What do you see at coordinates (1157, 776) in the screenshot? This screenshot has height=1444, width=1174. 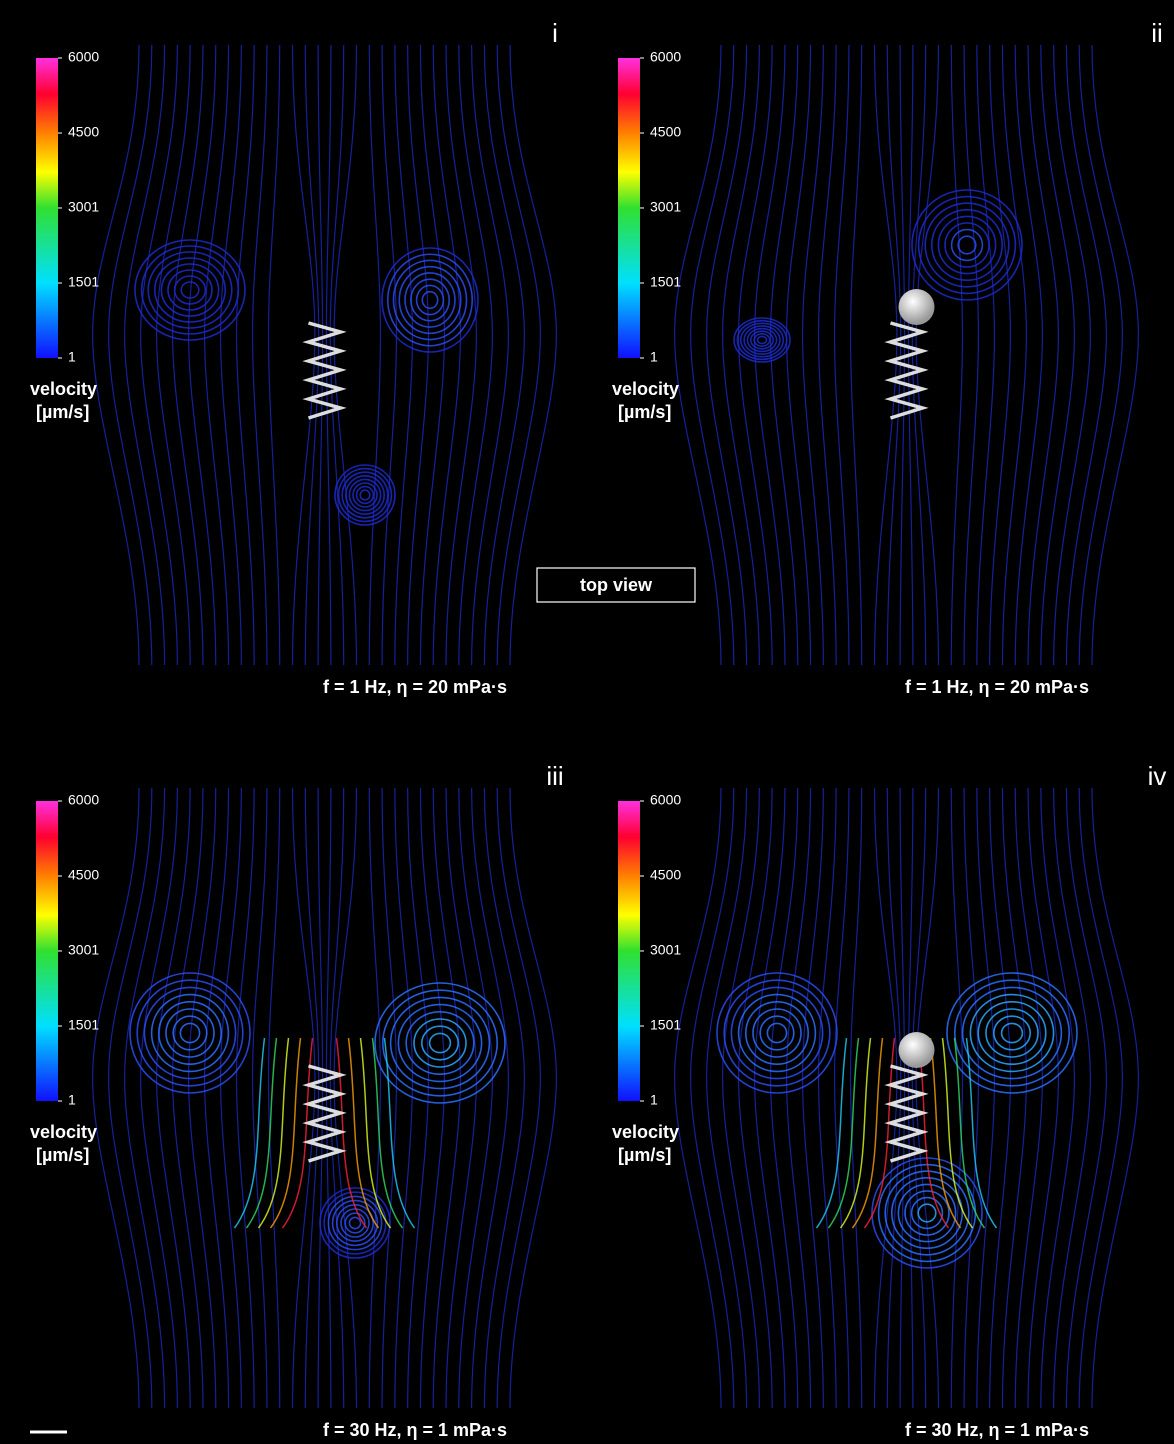 I see `panel-label: iv` at bounding box center [1157, 776].